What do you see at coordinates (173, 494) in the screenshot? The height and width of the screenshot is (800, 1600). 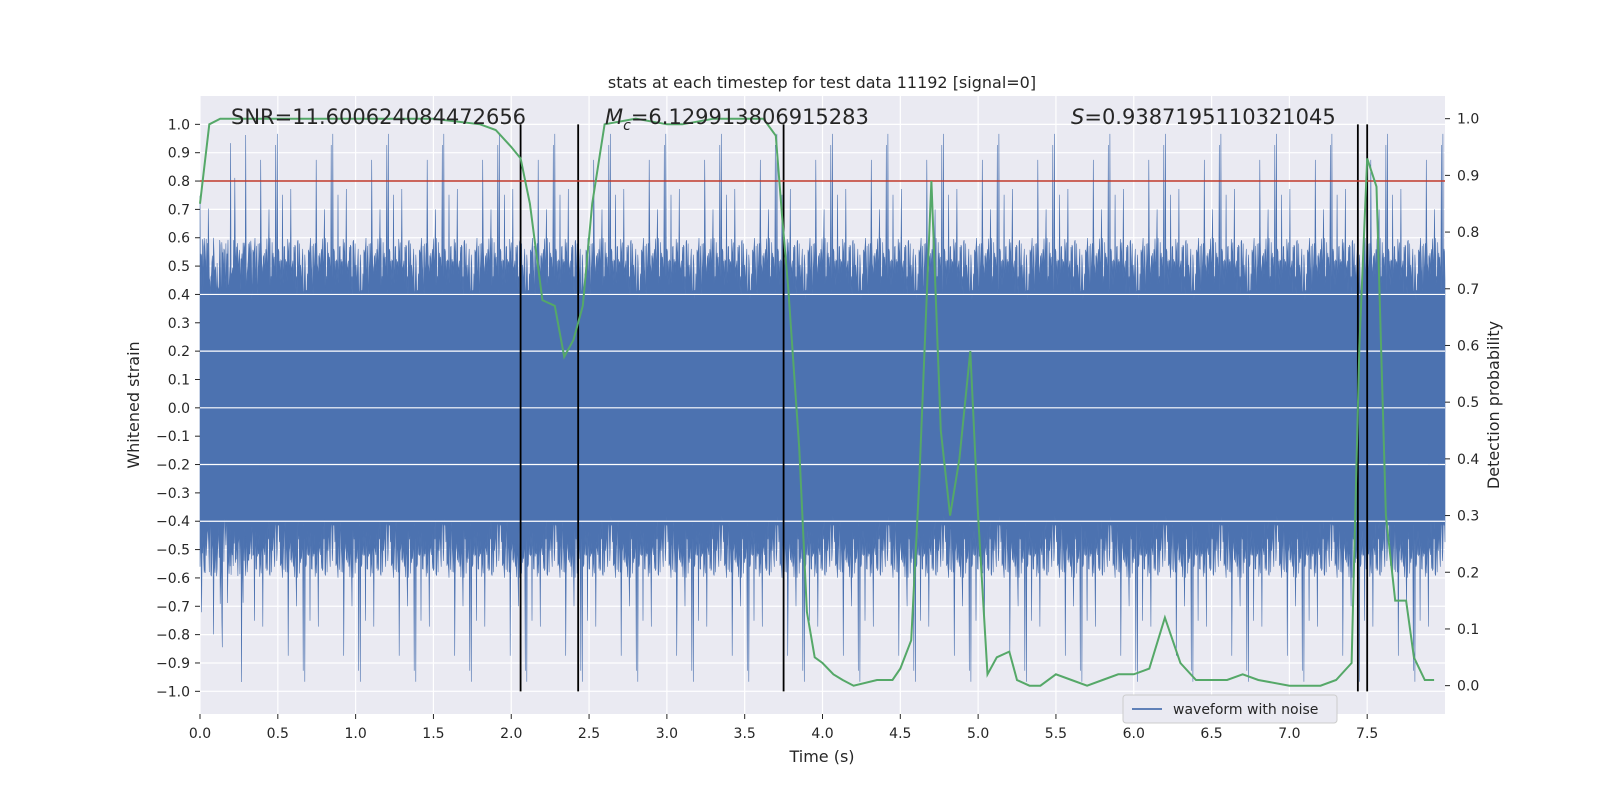 I see `y-left-tick-label: −0.3` at bounding box center [173, 494].